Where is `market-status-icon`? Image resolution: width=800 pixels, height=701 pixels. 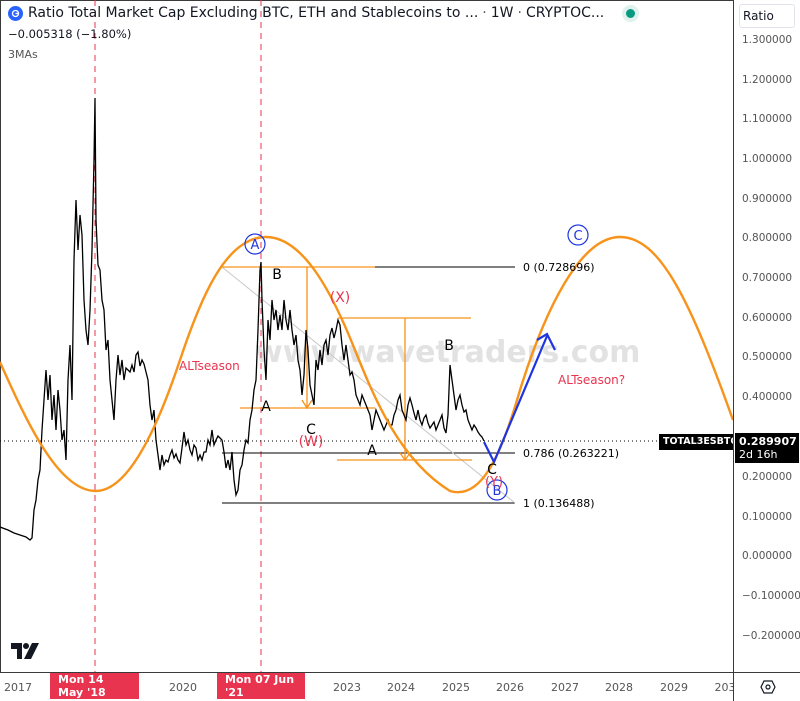
market-status-icon is located at coordinates (631, 13).